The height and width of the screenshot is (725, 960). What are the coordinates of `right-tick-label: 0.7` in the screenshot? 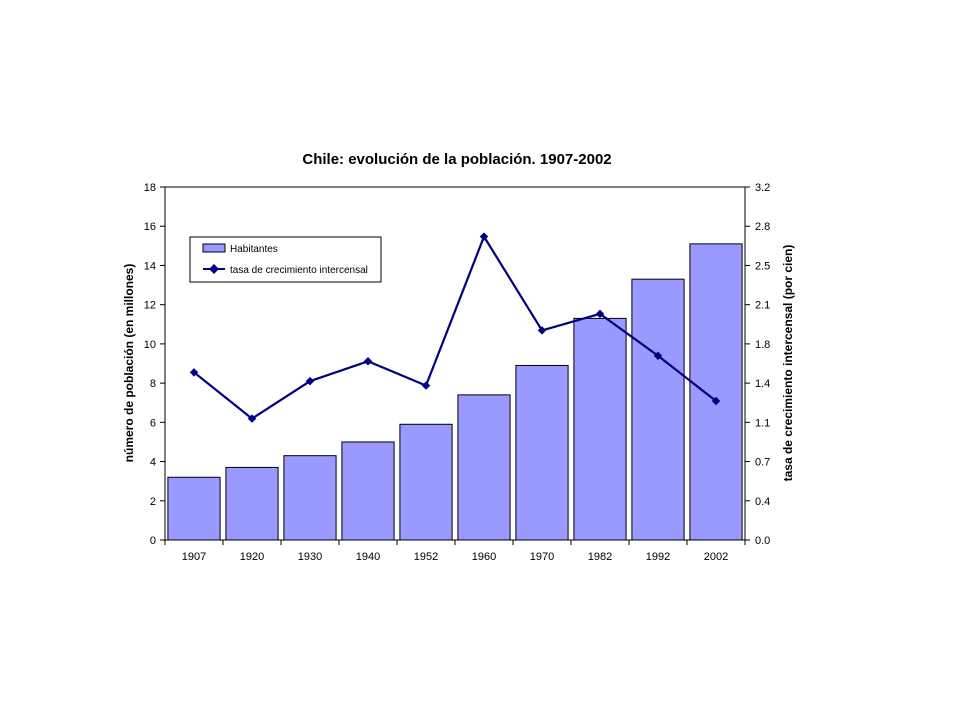 It's located at (762, 463).